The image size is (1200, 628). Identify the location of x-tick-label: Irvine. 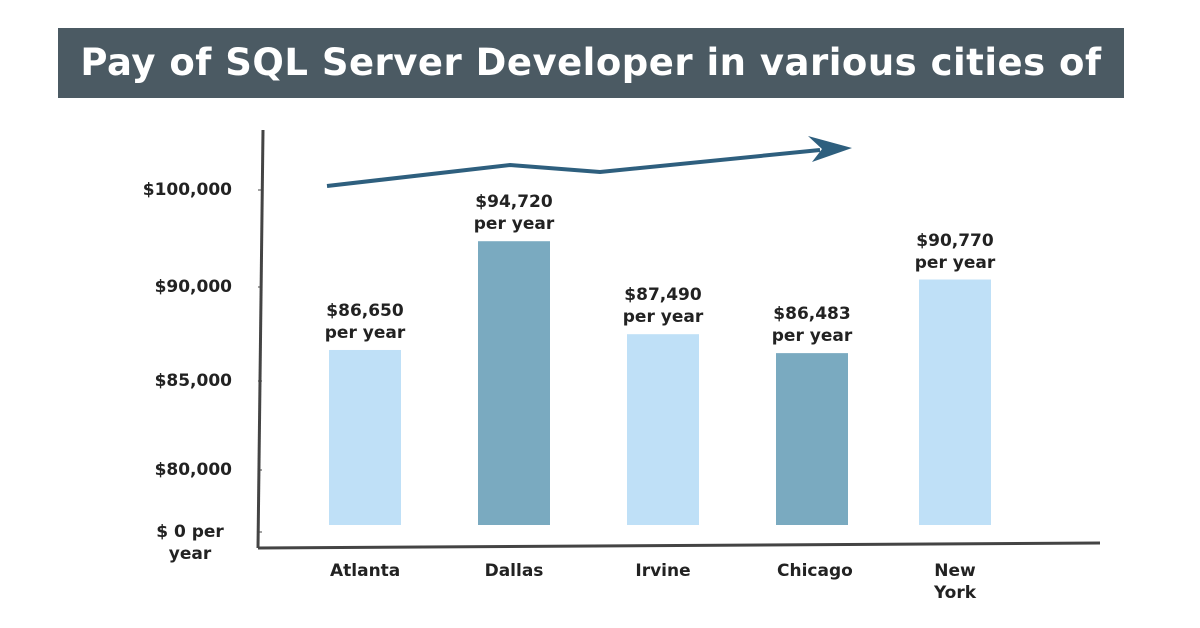
(663, 571).